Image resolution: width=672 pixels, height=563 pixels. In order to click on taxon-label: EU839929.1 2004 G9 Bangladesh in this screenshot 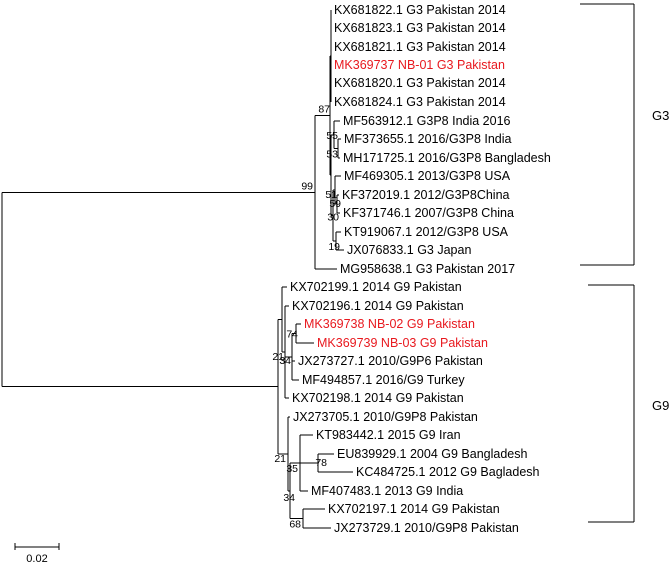, I will do `click(432, 454)`.